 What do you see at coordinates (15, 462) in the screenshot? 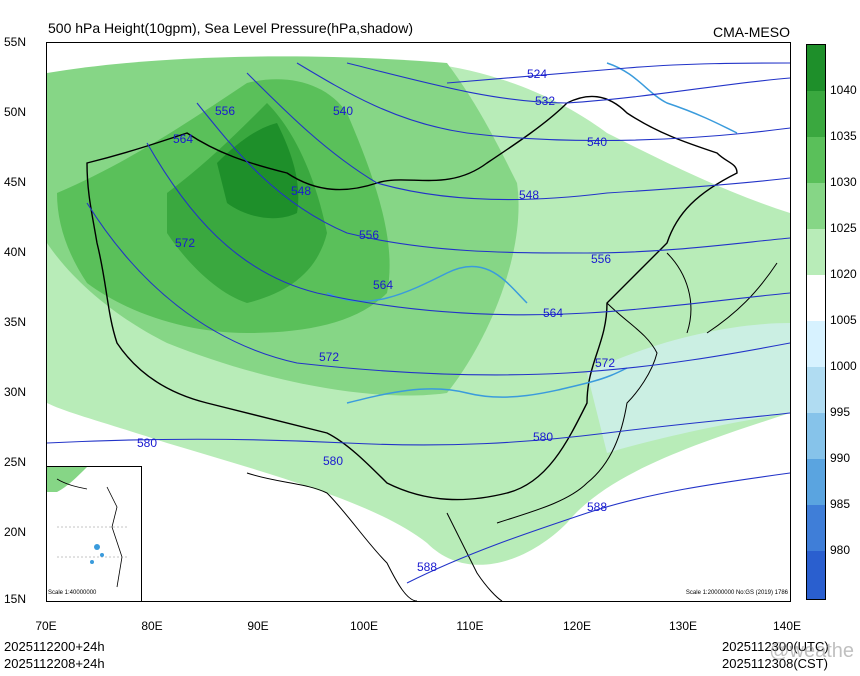
I see `lat-label-25n: 25N` at bounding box center [15, 462].